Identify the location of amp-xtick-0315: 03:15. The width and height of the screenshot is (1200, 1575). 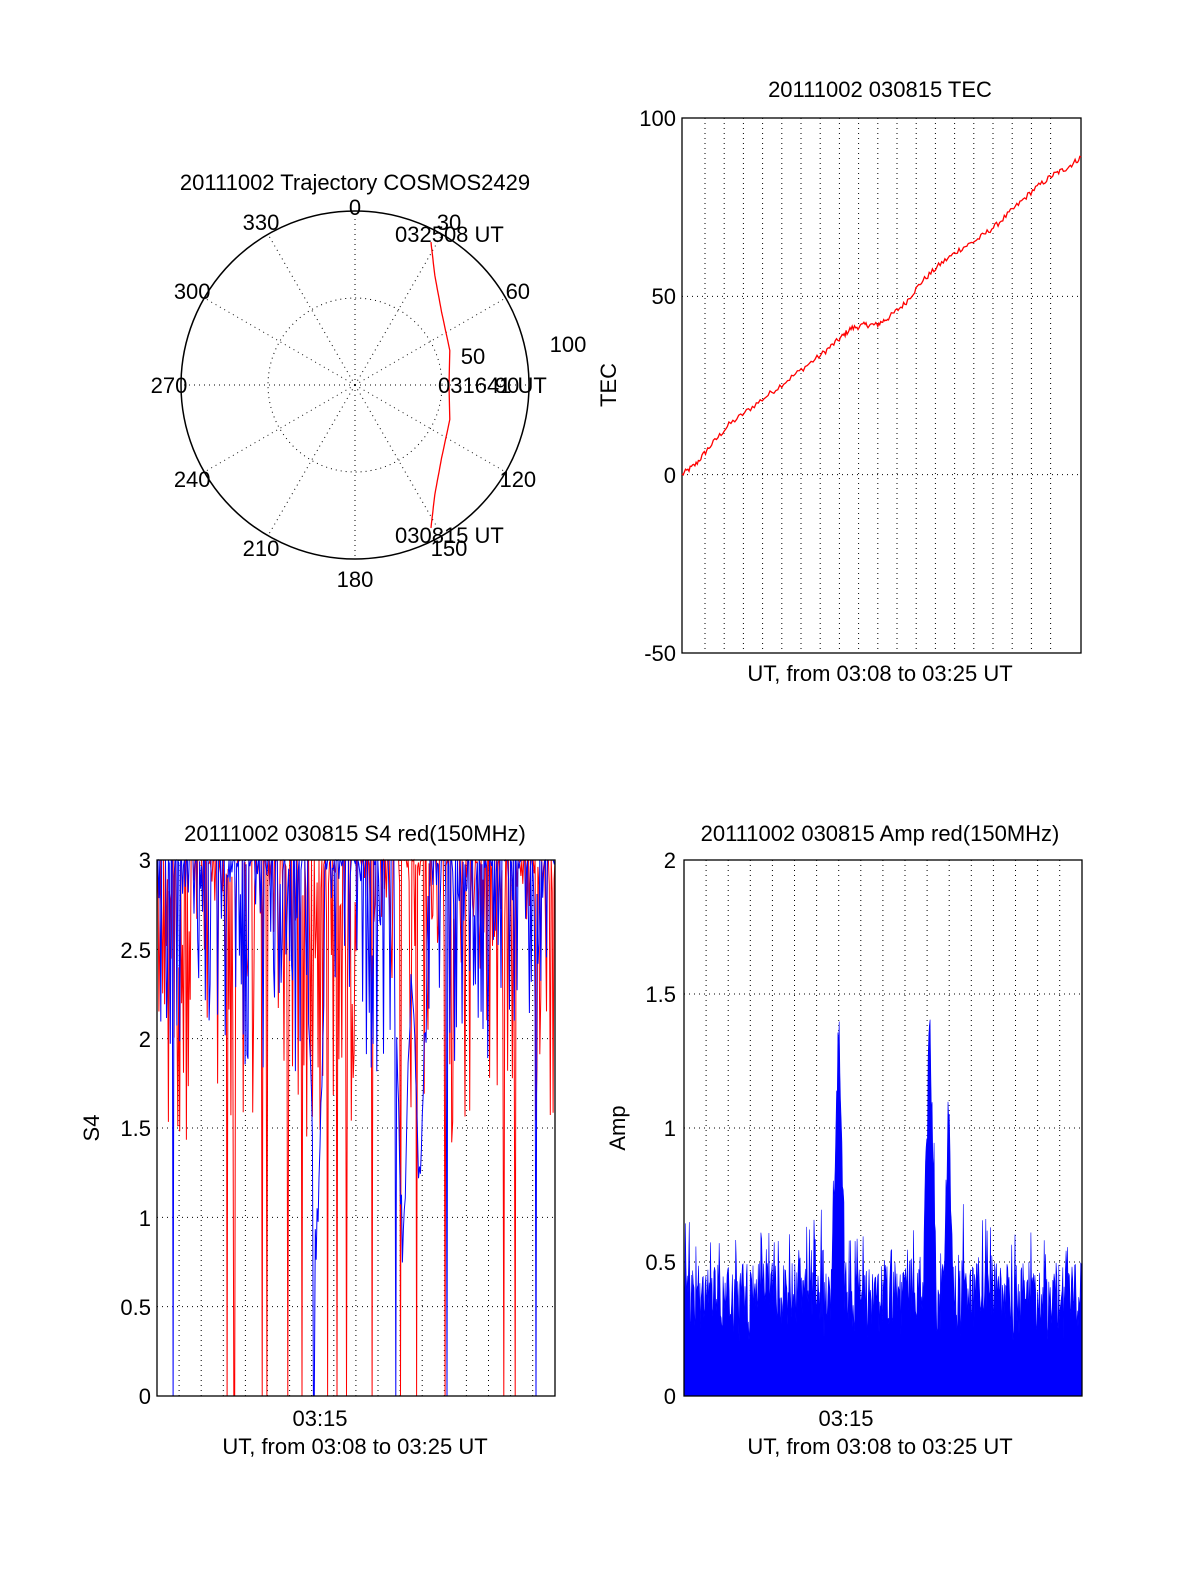
(845, 1418).